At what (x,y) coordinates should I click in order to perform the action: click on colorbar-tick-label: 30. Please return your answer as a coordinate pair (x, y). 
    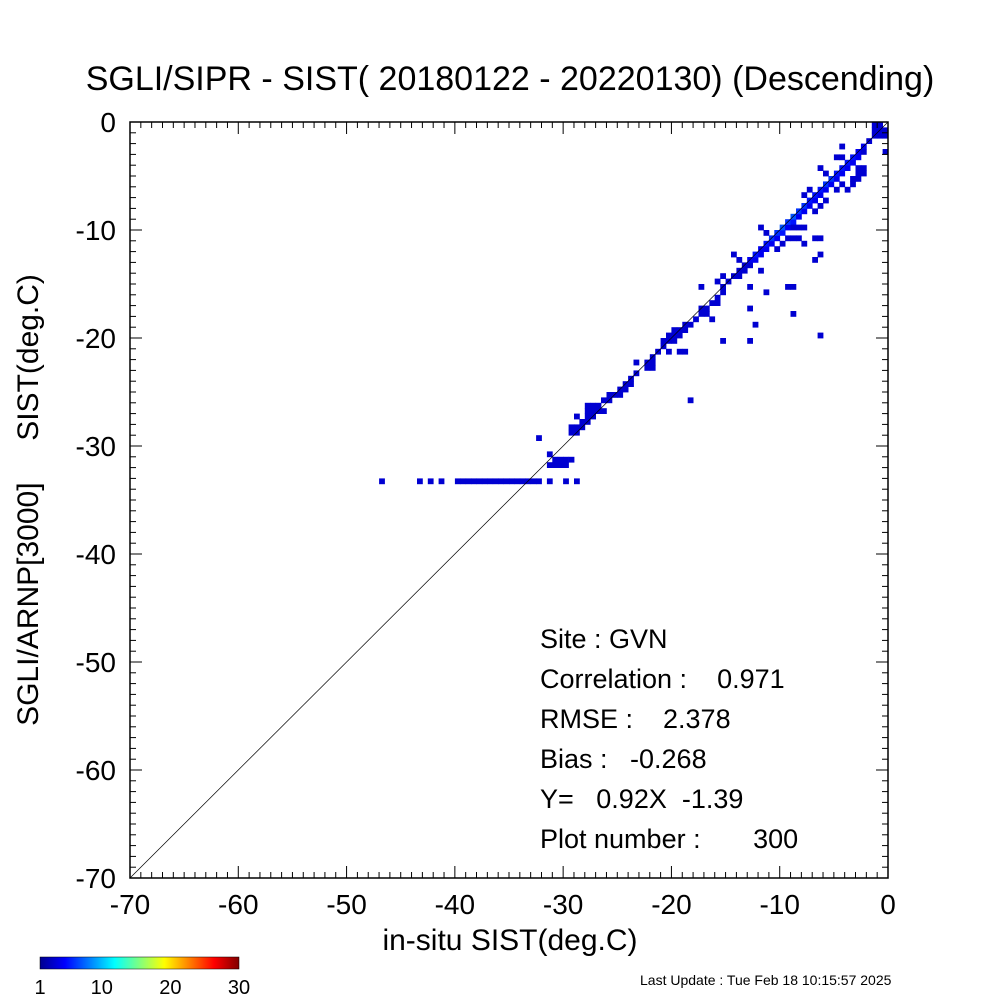
    Looking at the image, I should click on (239, 988).